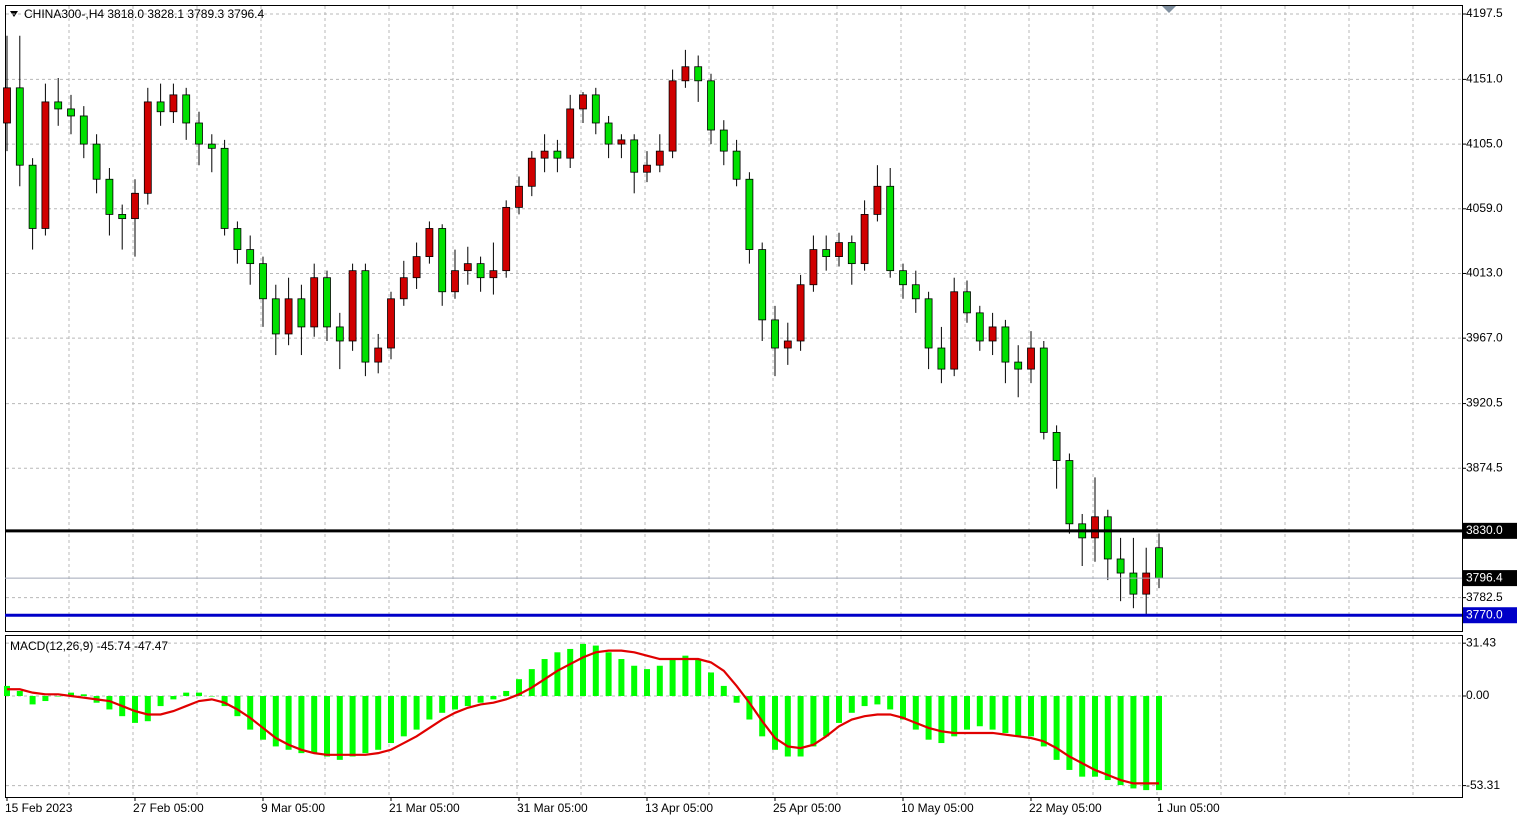 The width and height of the screenshot is (1517, 825). Describe the element at coordinates (1484, 337) in the screenshot. I see `y-tick-label: 3967.0` at that location.